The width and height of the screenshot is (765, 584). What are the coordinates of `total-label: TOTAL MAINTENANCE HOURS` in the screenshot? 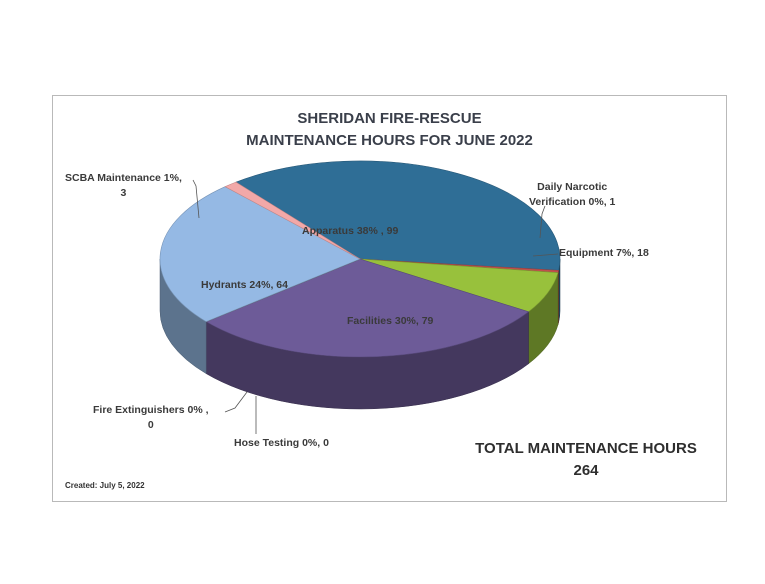 It's located at (586, 448).